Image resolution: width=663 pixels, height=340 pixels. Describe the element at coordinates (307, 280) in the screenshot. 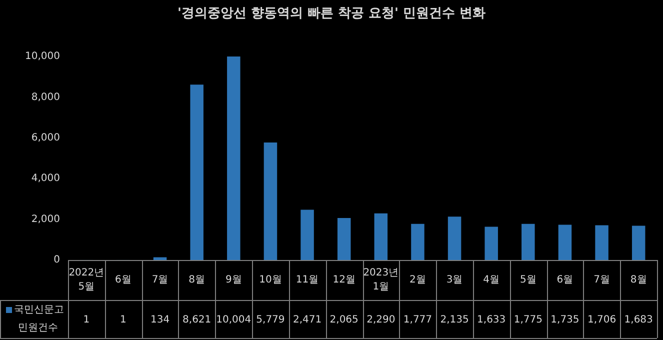

I see `x-tick-label: 11월` at that location.